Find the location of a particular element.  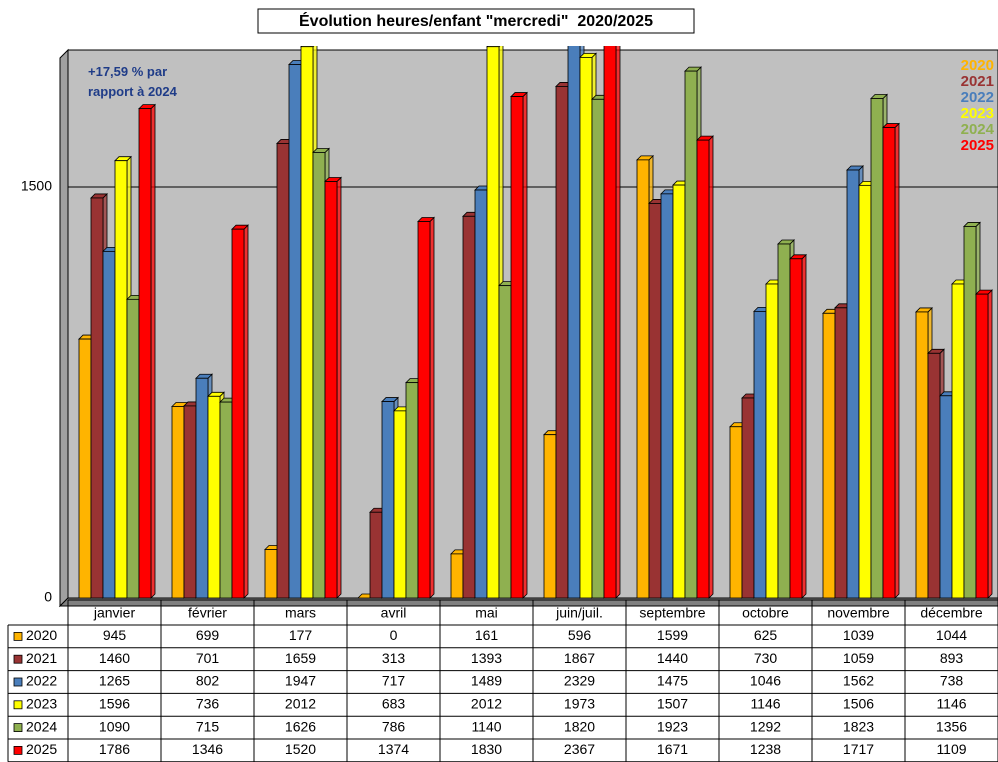

title-box is located at coordinates (476, 21).